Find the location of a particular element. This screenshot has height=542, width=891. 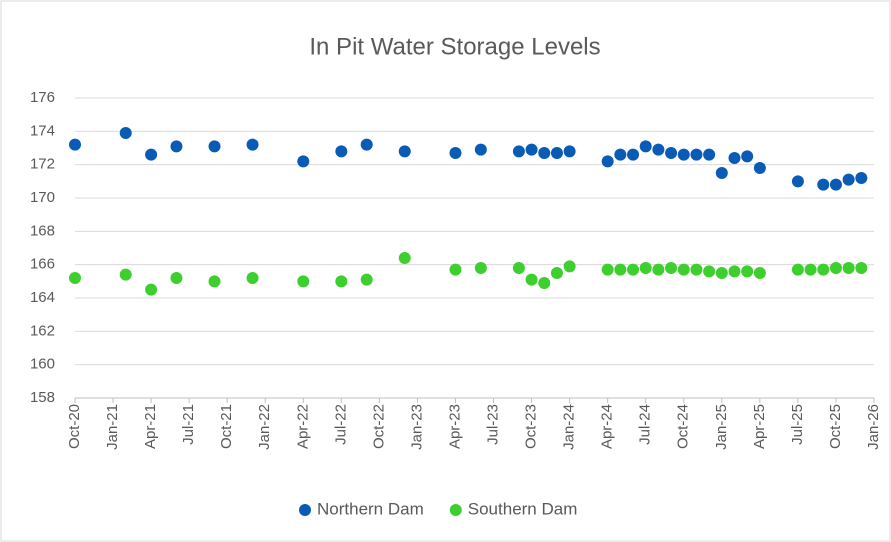

x-tick-label: Apr-25 is located at coordinates (759, 426).